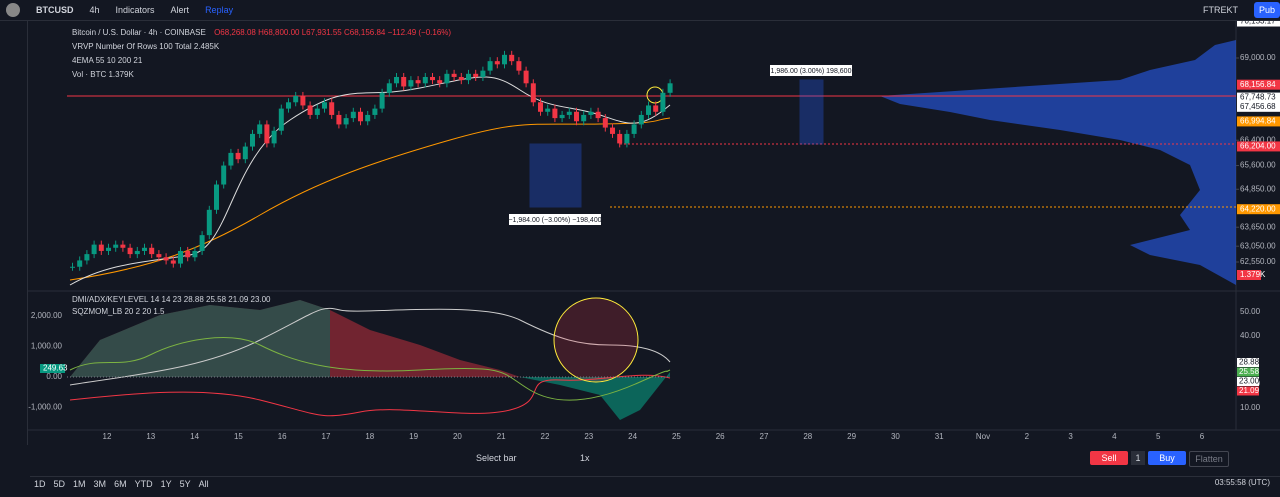 The width and height of the screenshot is (1280, 497). What do you see at coordinates (94, 10) in the screenshot?
I see `interval: 4h` at bounding box center [94, 10].